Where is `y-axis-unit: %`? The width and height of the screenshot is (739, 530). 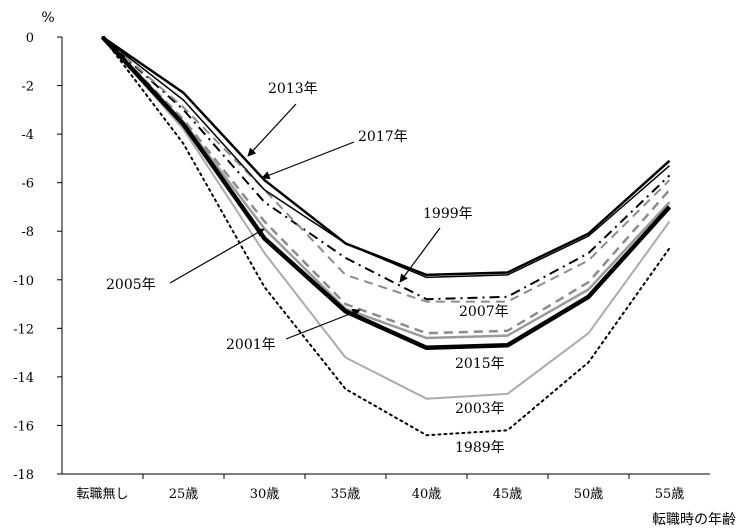
y-axis-unit: % is located at coordinates (47, 18).